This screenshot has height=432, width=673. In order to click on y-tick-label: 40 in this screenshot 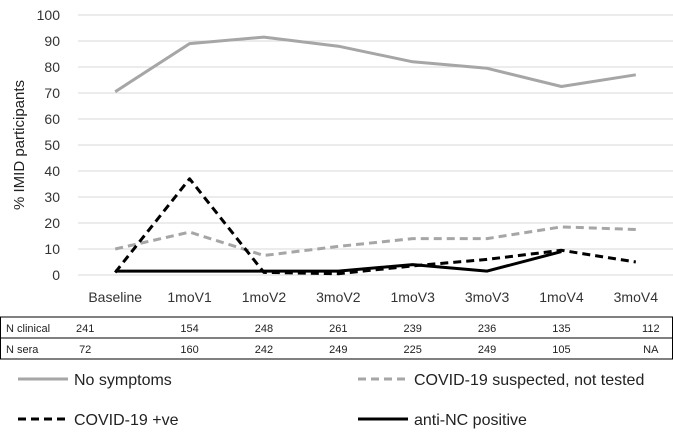, I will do `click(52, 171)`.